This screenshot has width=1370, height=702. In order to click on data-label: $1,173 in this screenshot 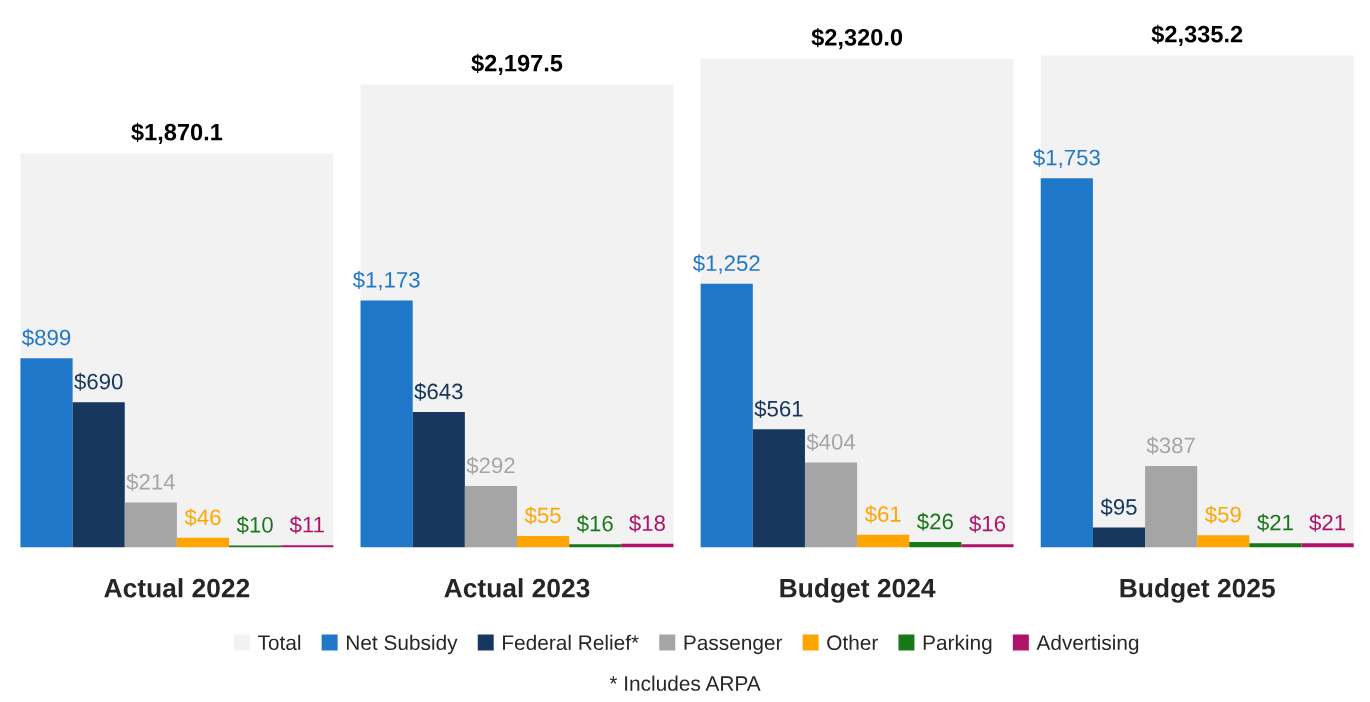, I will do `click(386, 281)`.